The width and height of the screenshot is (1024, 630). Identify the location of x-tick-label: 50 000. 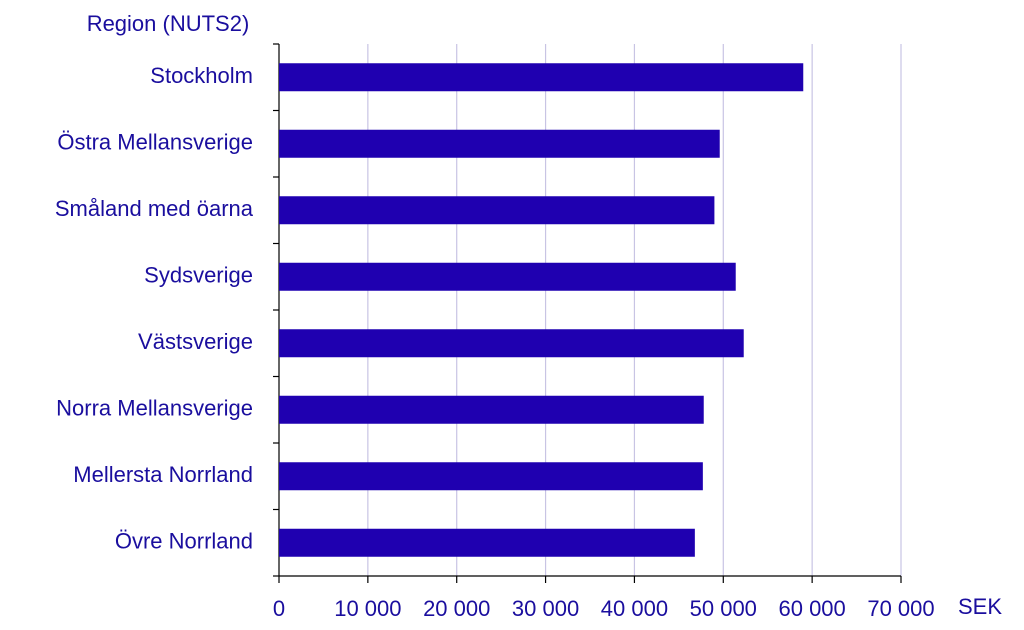
(723, 608).